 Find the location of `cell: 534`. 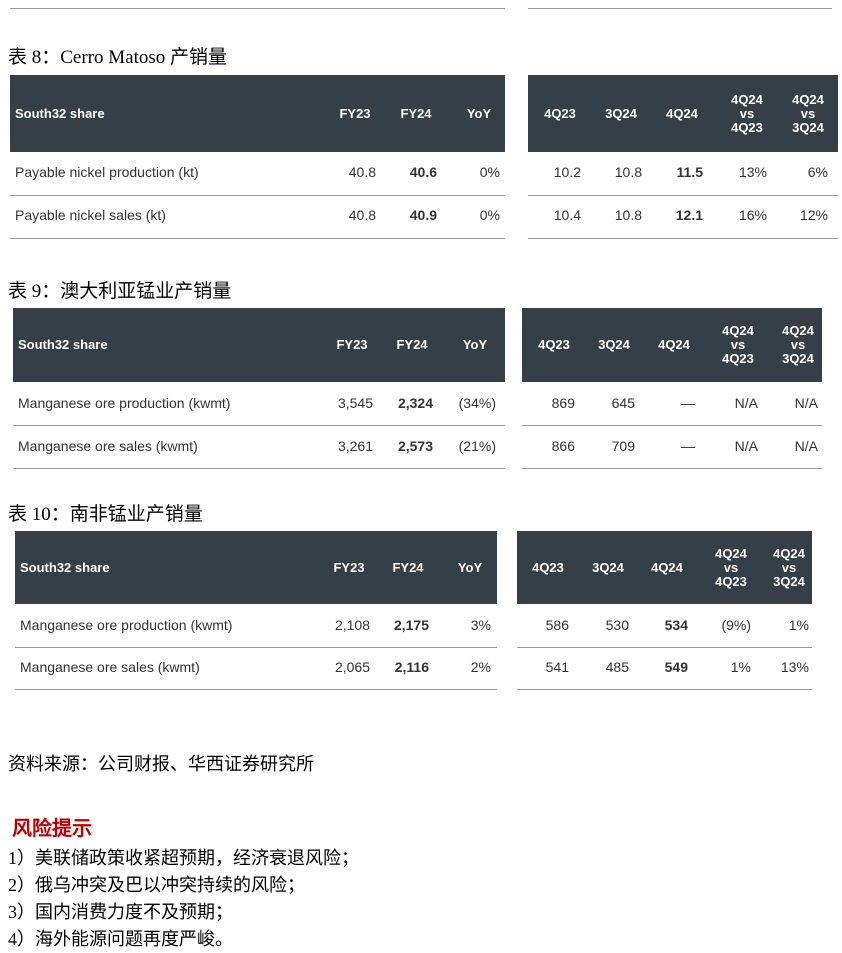

cell: 534 is located at coordinates (676, 625).